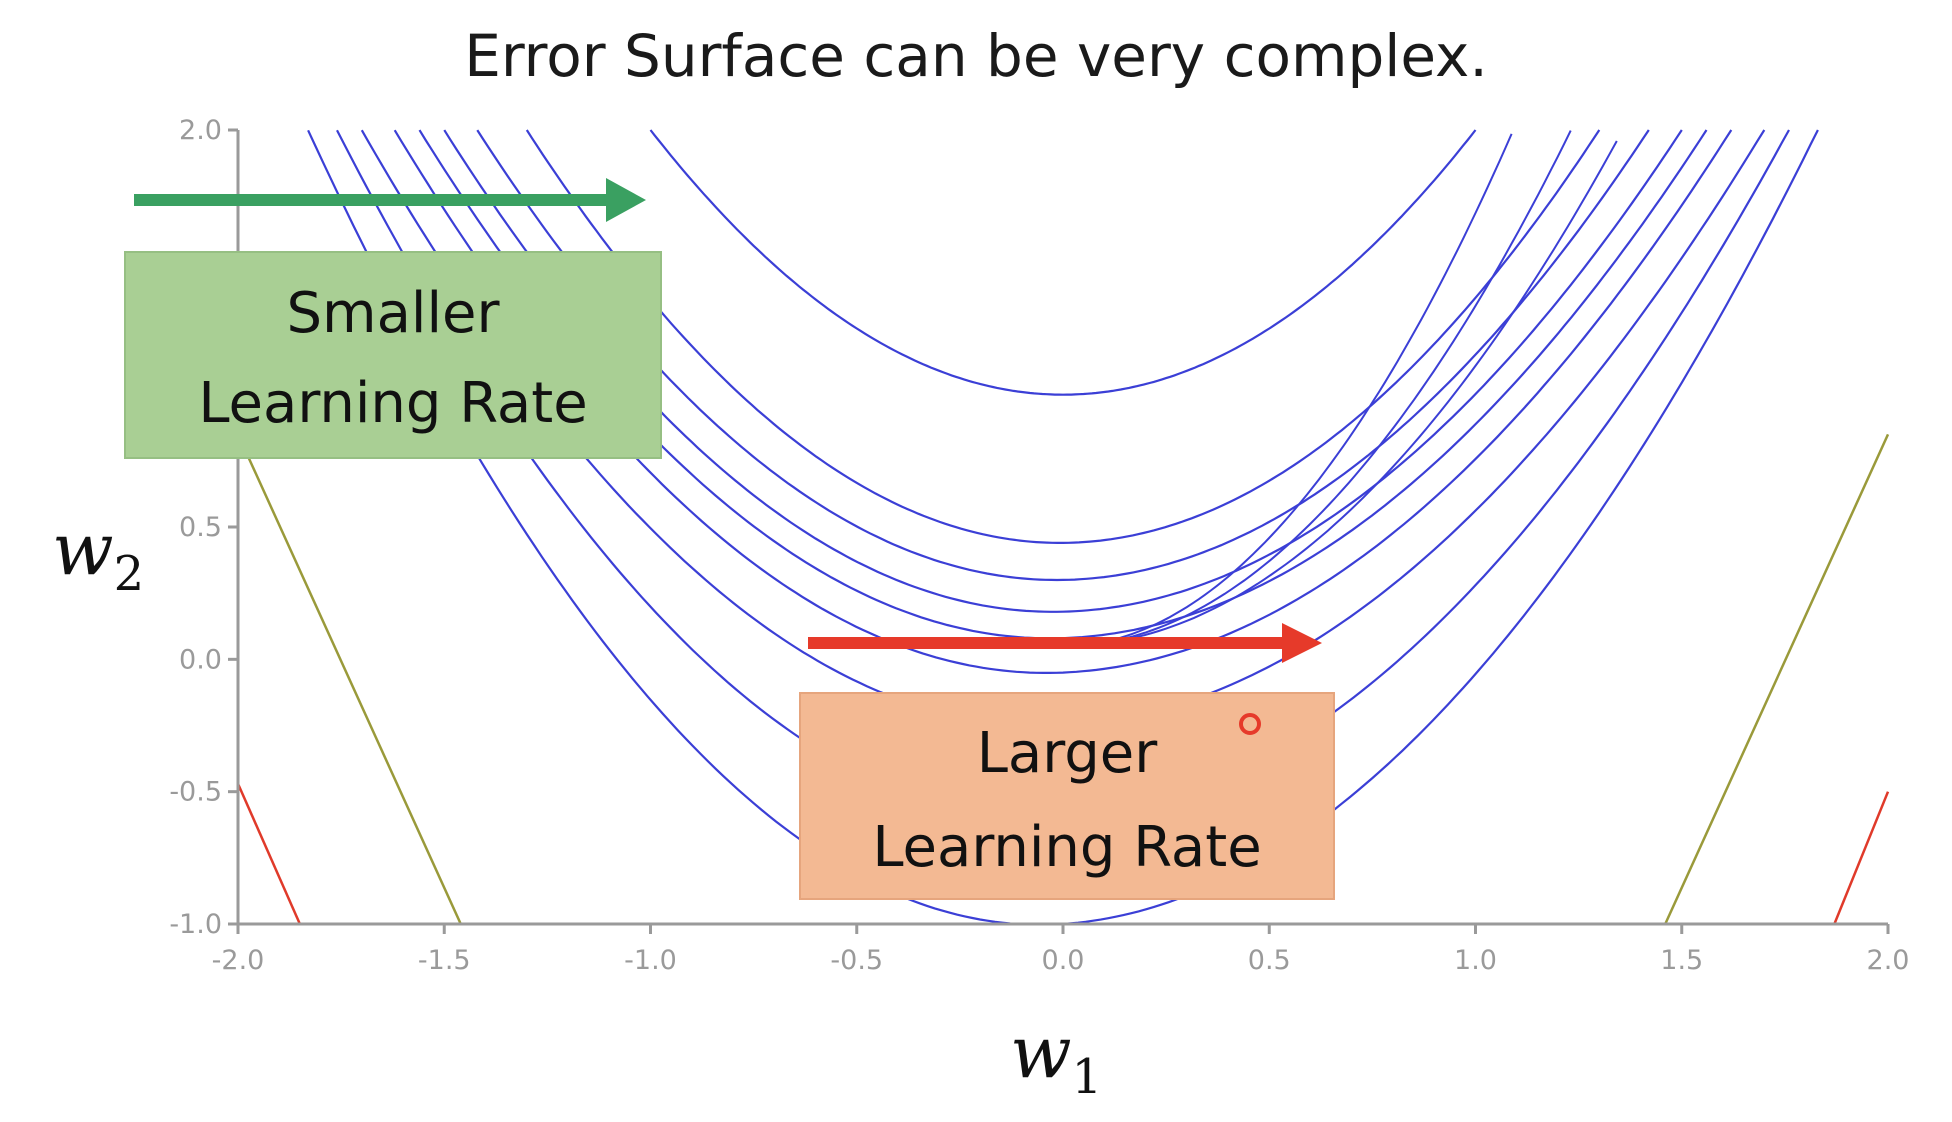 This screenshot has height=1122, width=1952. What do you see at coordinates (1861, 858) in the screenshot?
I see `red-contour-right` at bounding box center [1861, 858].